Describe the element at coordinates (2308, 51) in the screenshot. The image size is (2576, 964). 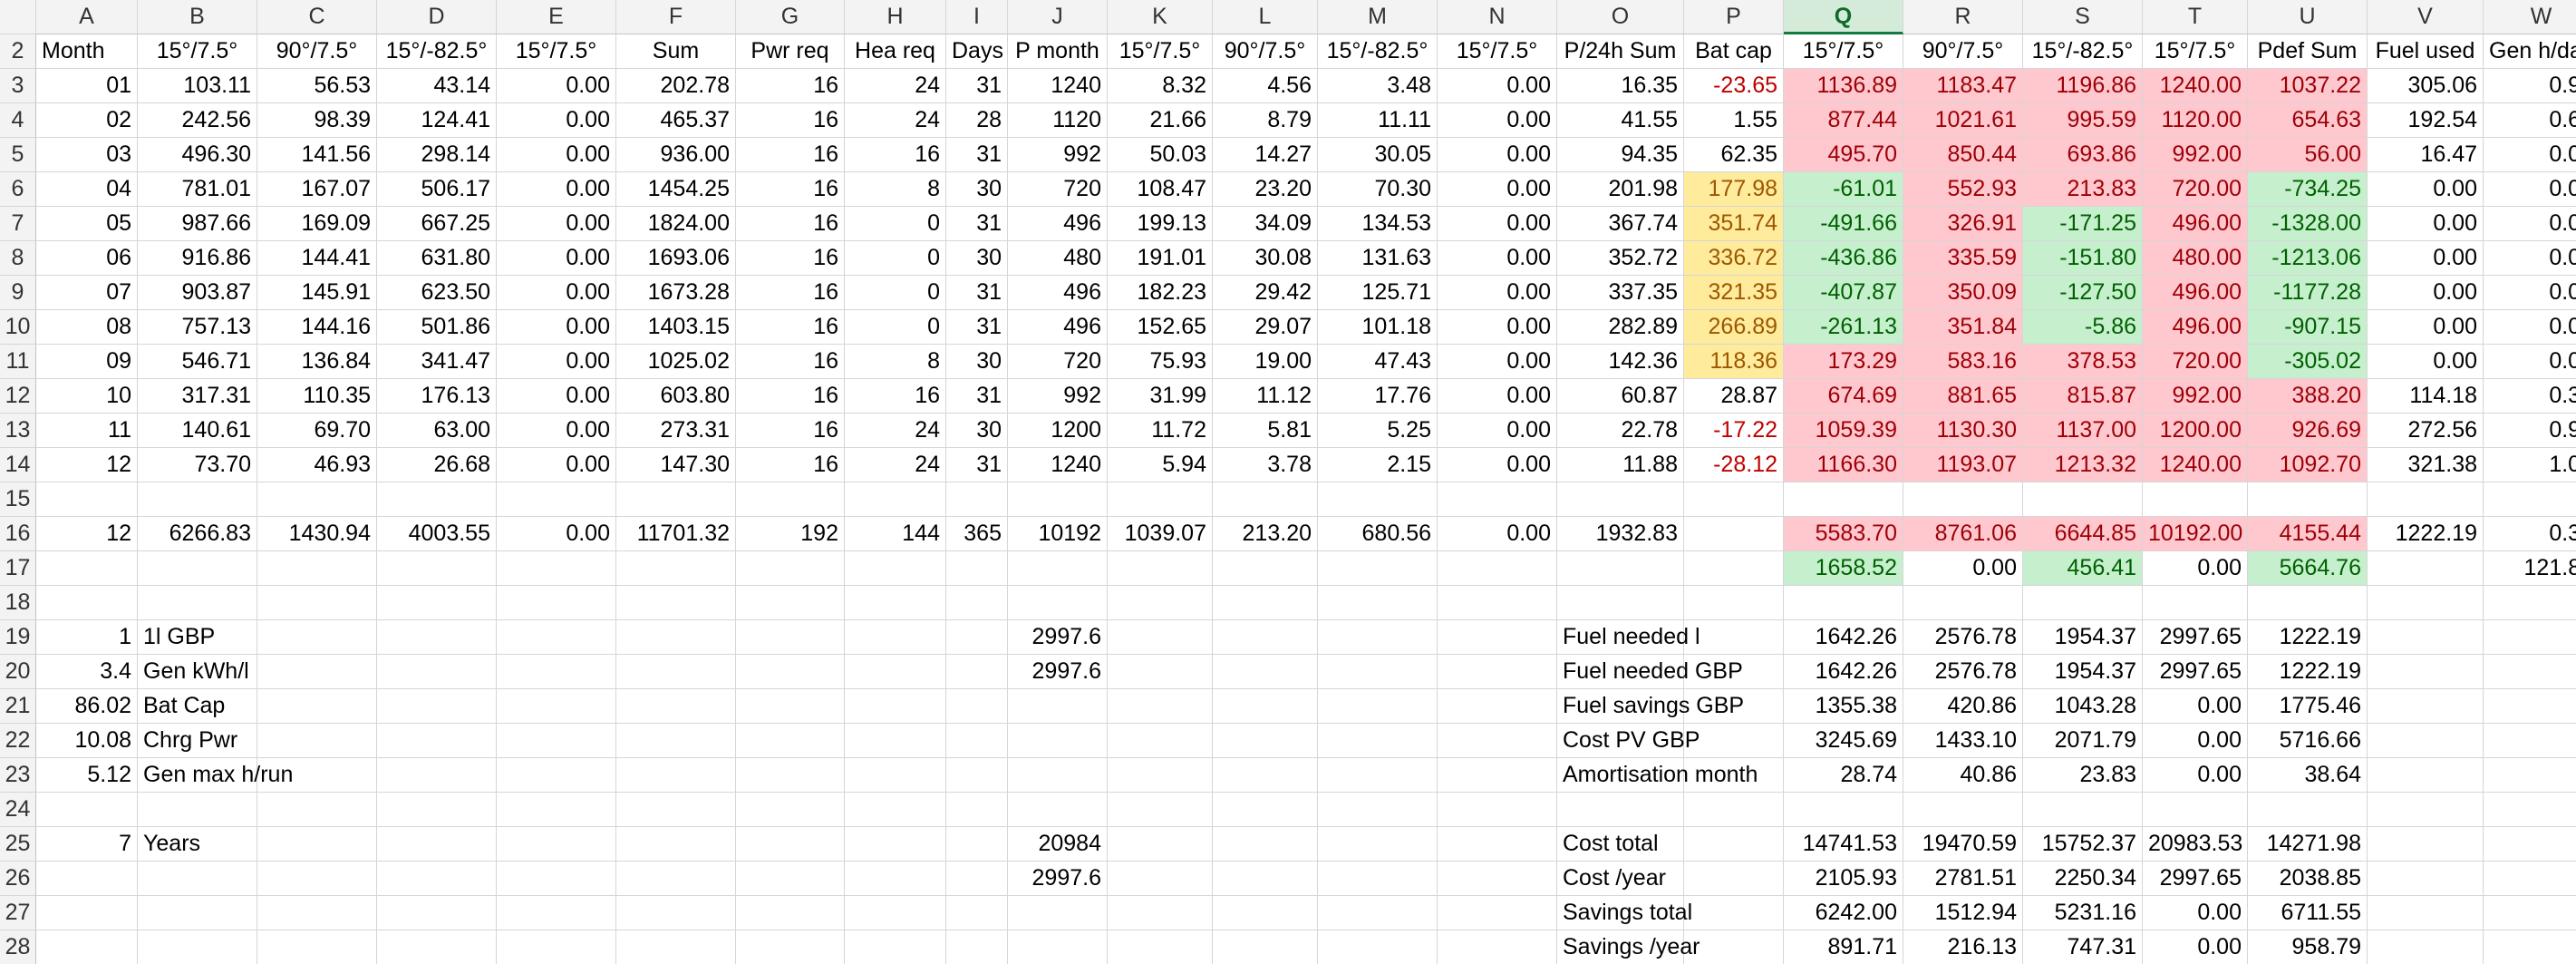
I see `cell-u2: Pdef Sum` at that location.